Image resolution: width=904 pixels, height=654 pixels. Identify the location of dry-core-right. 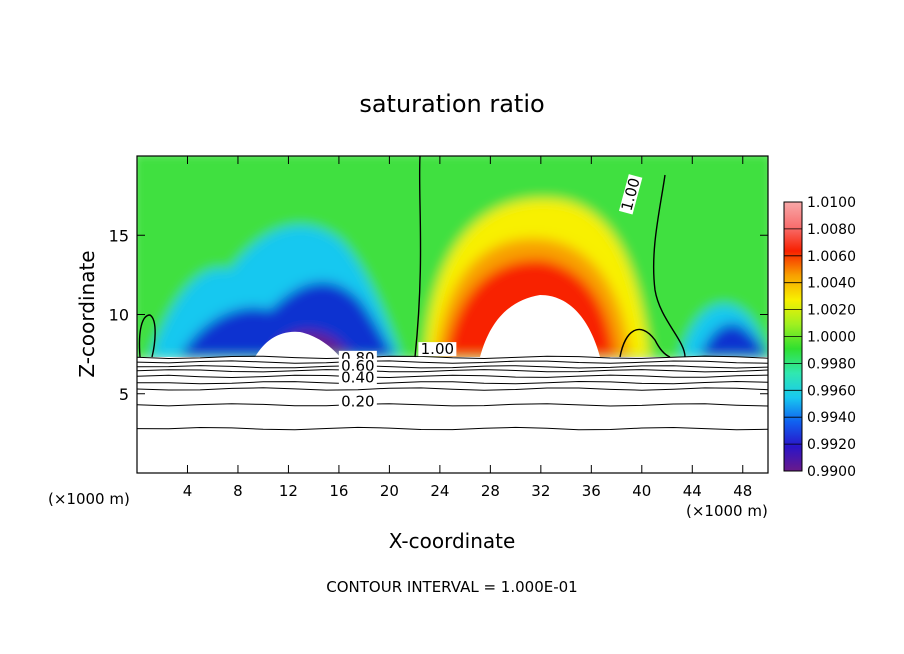
(734, 340).